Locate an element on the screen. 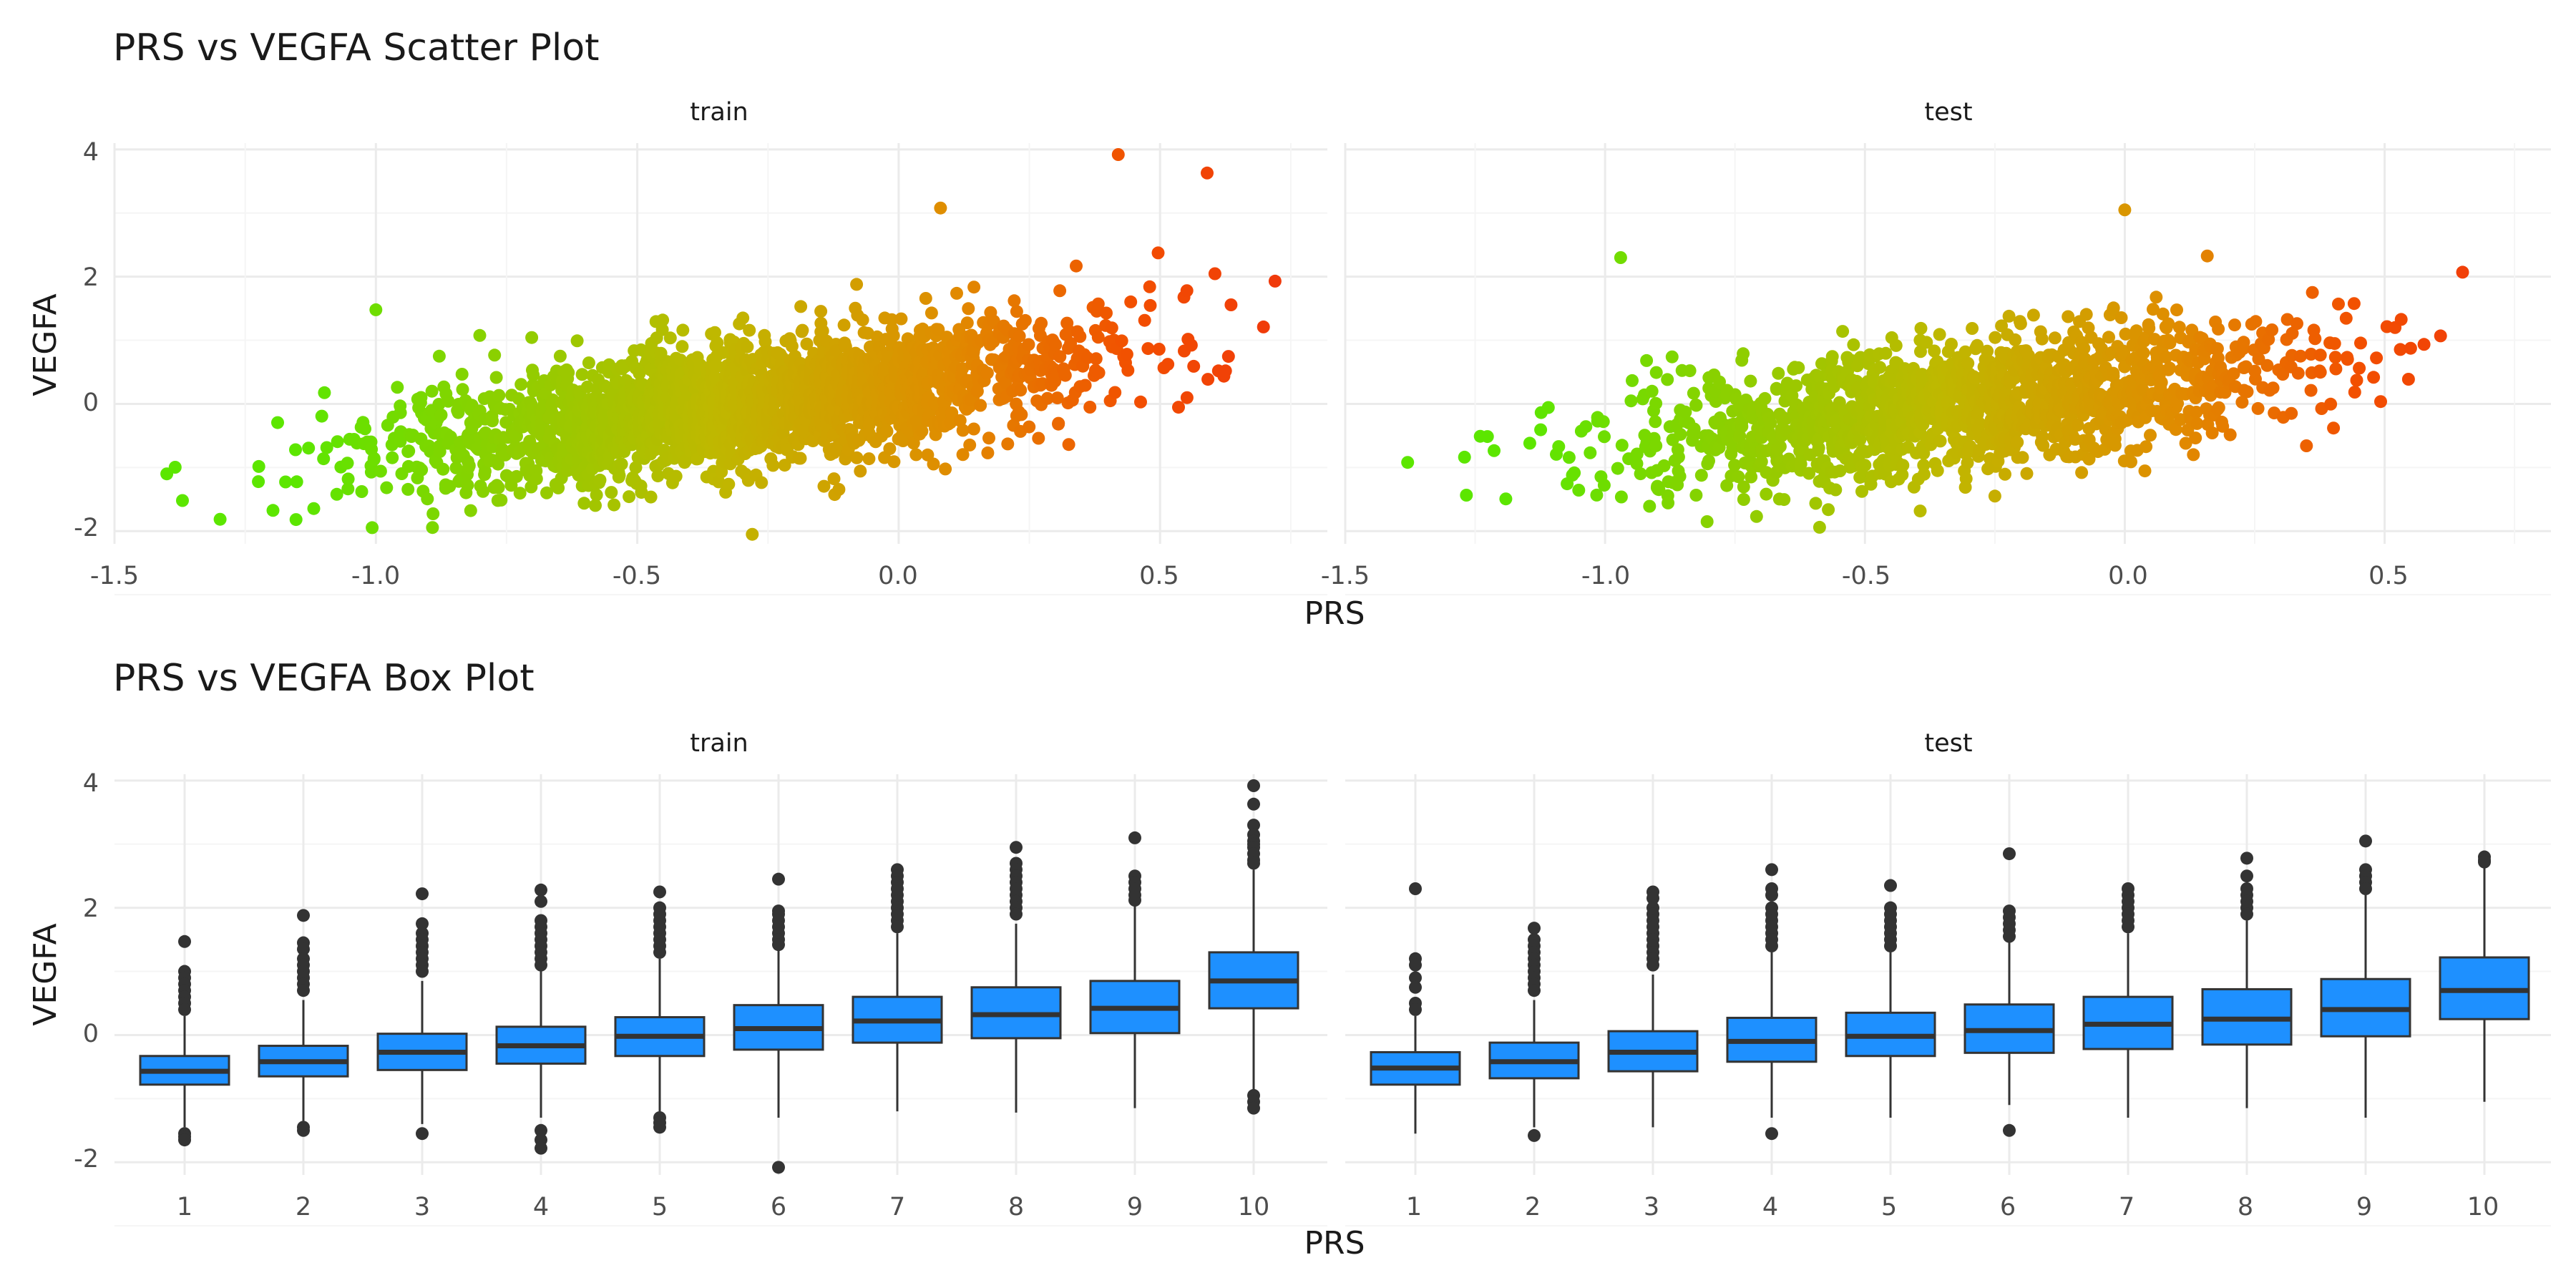  scatter-train-x-tick: 0.5 is located at coordinates (1159, 576).